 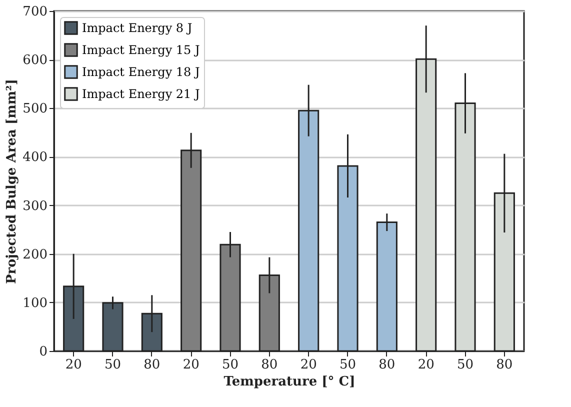 What do you see at coordinates (141, 72) in the screenshot?
I see `legend-label: Impact Energy 18 J` at bounding box center [141, 72].